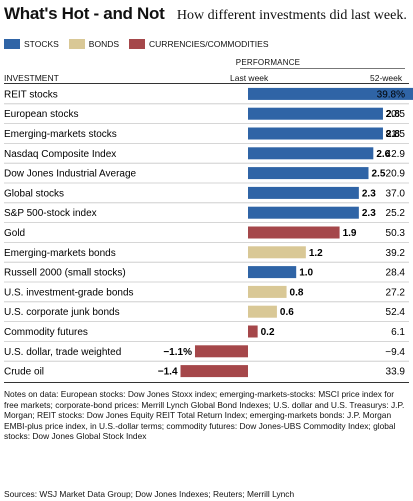 This screenshot has width=413, height=501. What do you see at coordinates (303, 192) in the screenshot?
I see `bar-global-stocks` at bounding box center [303, 192].